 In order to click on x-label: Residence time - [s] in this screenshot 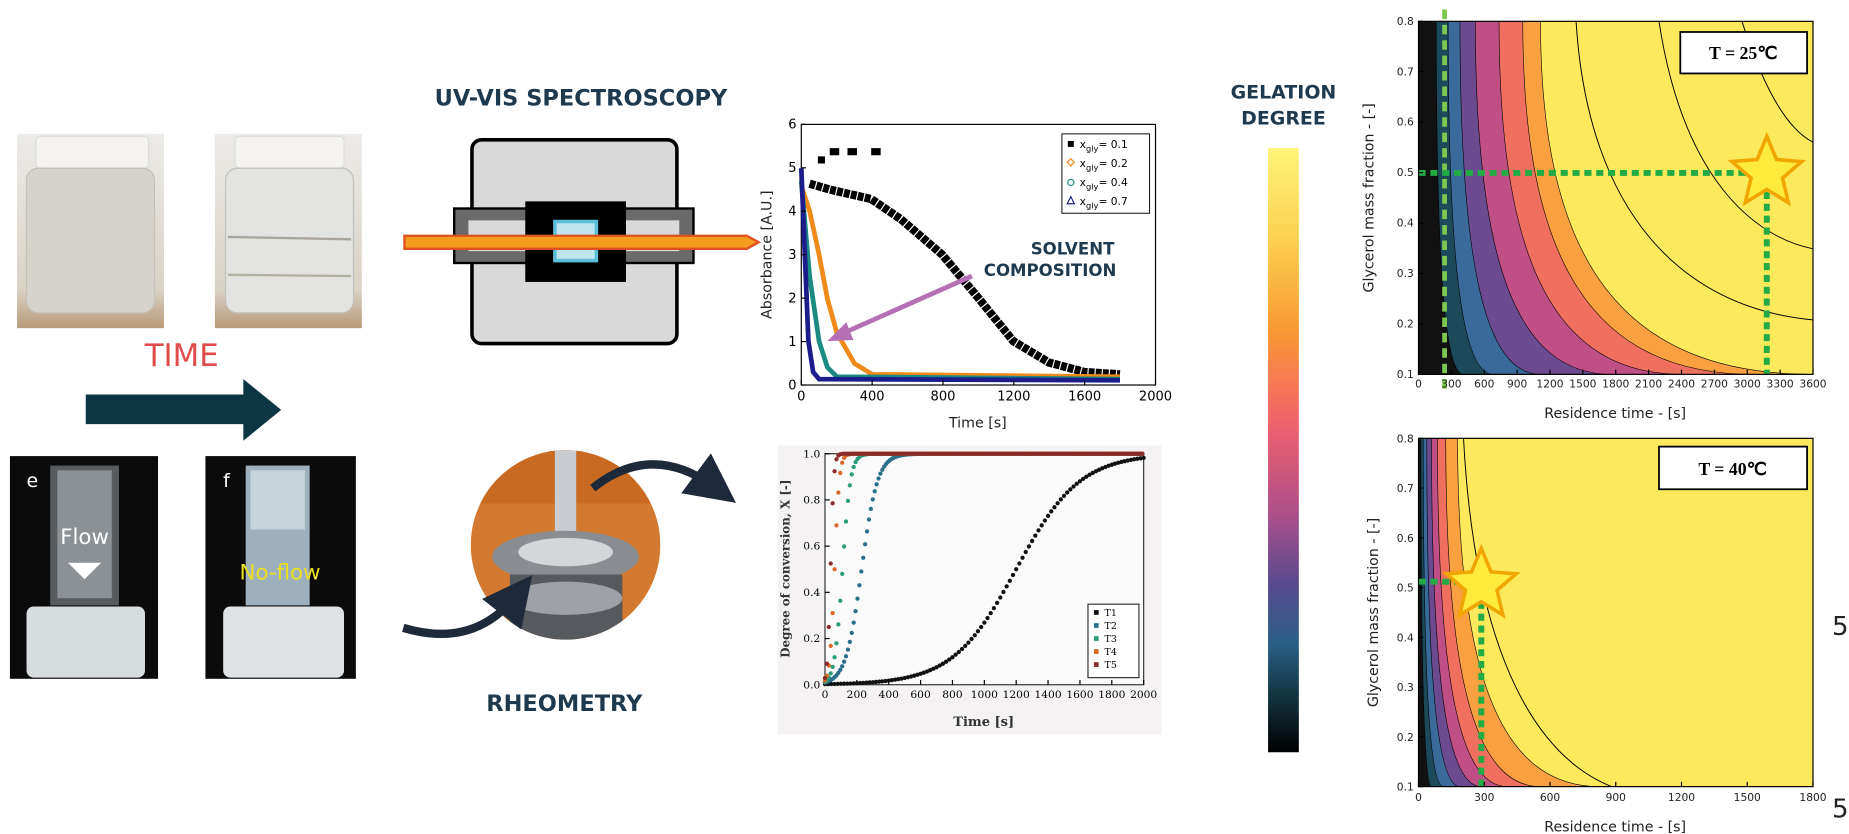, I will do `click(1615, 414)`.